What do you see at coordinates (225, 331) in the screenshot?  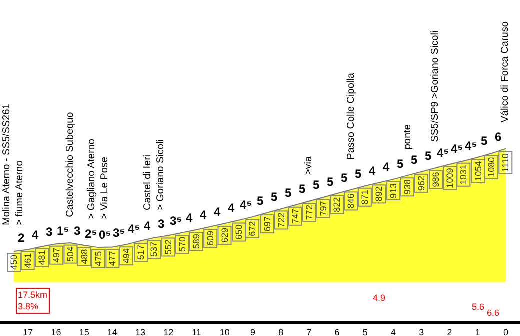 I see `x-tick-label: 10` at bounding box center [225, 331].